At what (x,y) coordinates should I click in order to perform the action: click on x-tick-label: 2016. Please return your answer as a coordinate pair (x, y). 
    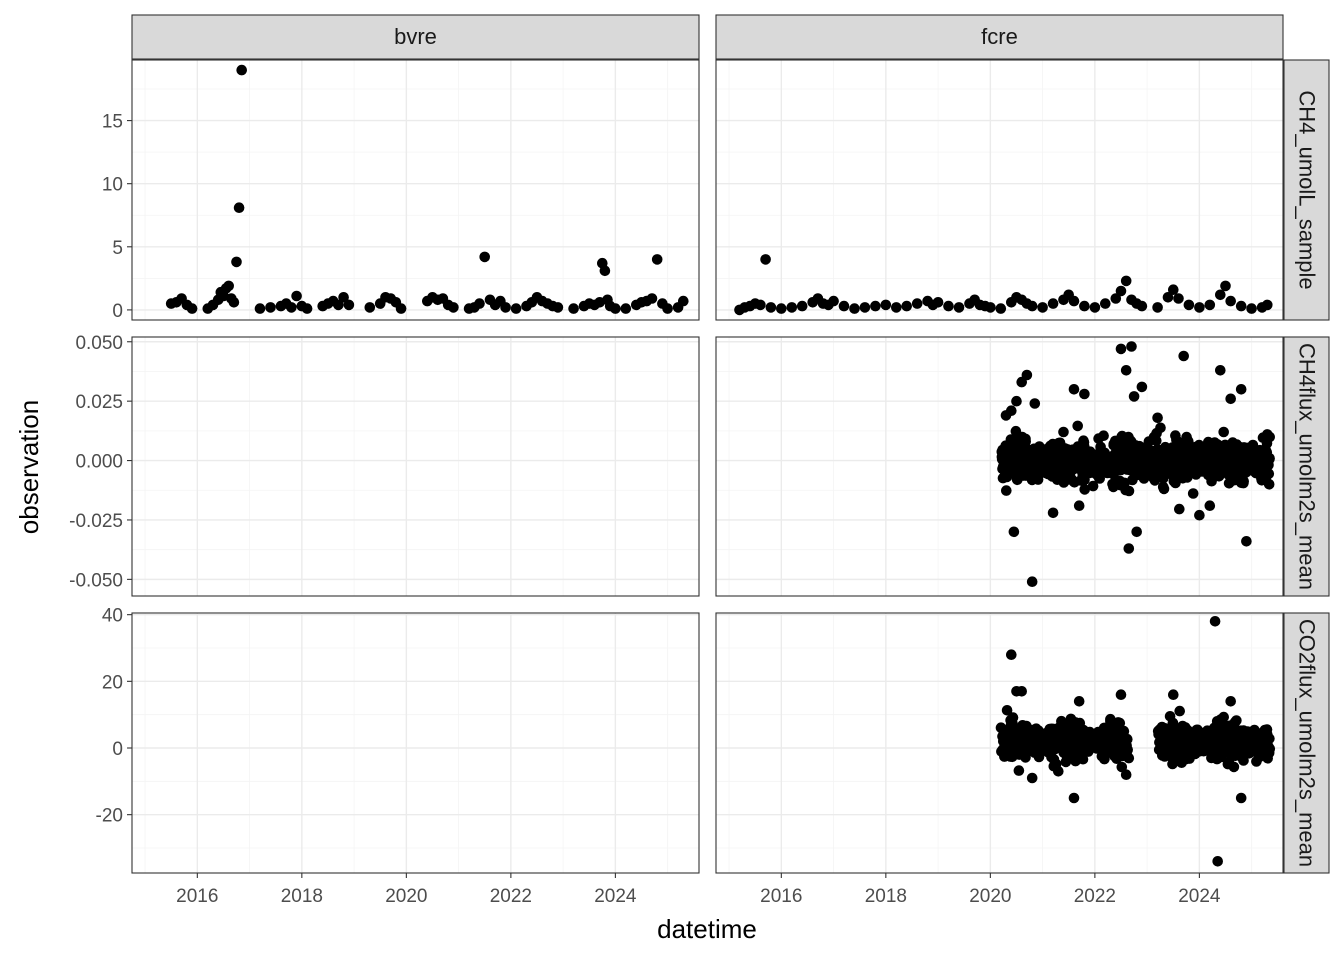
    Looking at the image, I should click on (781, 896).